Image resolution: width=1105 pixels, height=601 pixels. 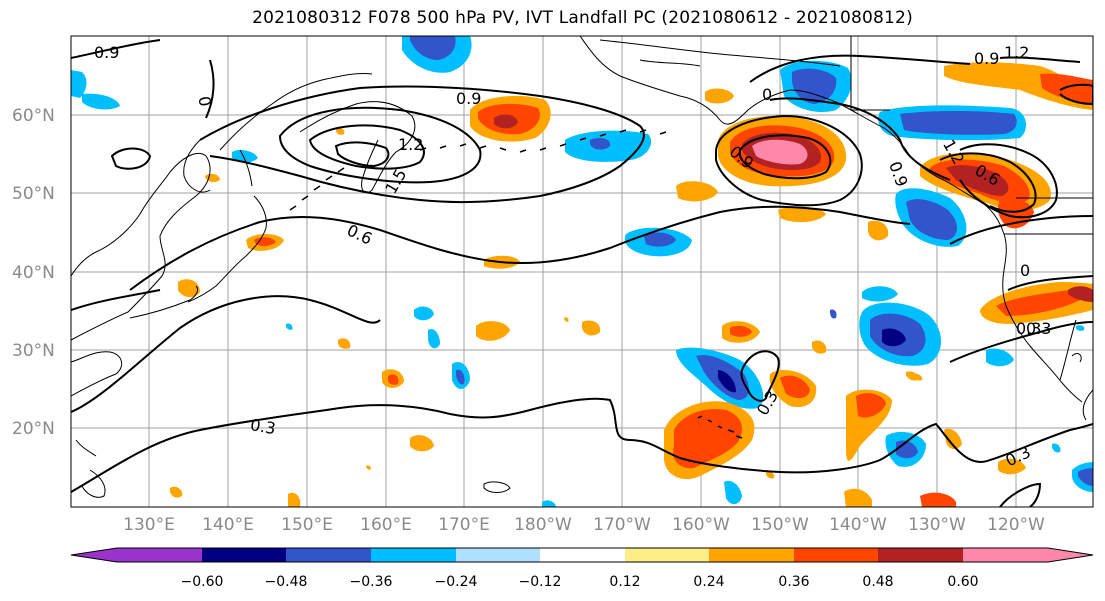 I want to click on lon-label: 160°E, so click(x=386, y=525).